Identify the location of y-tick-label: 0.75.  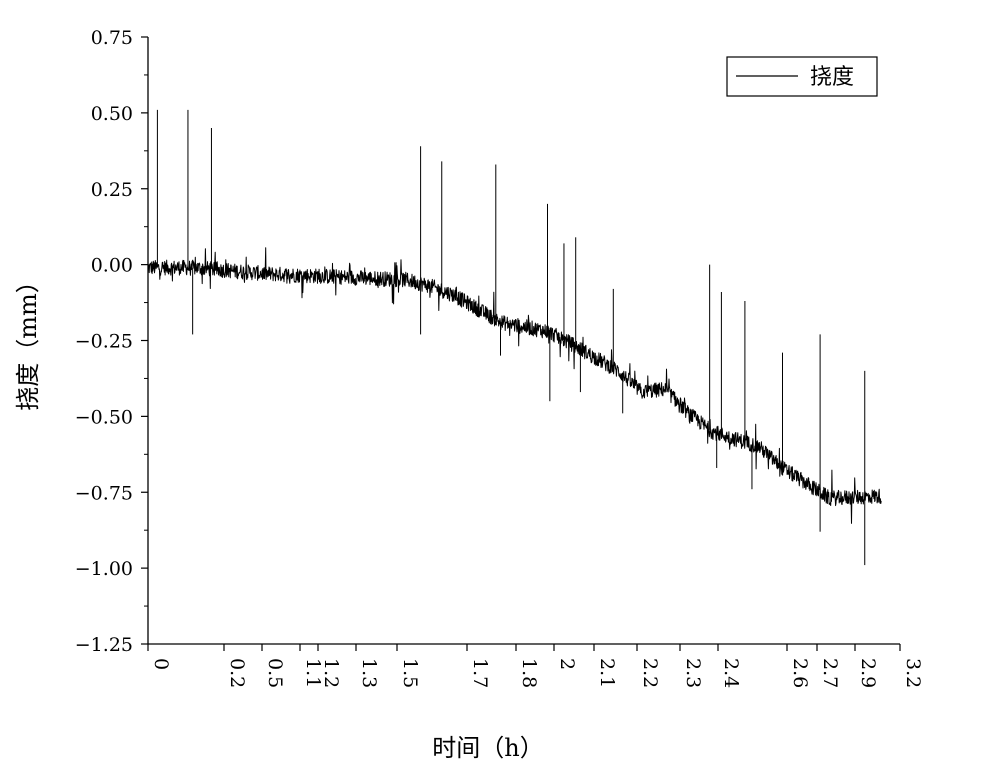
(112, 38).